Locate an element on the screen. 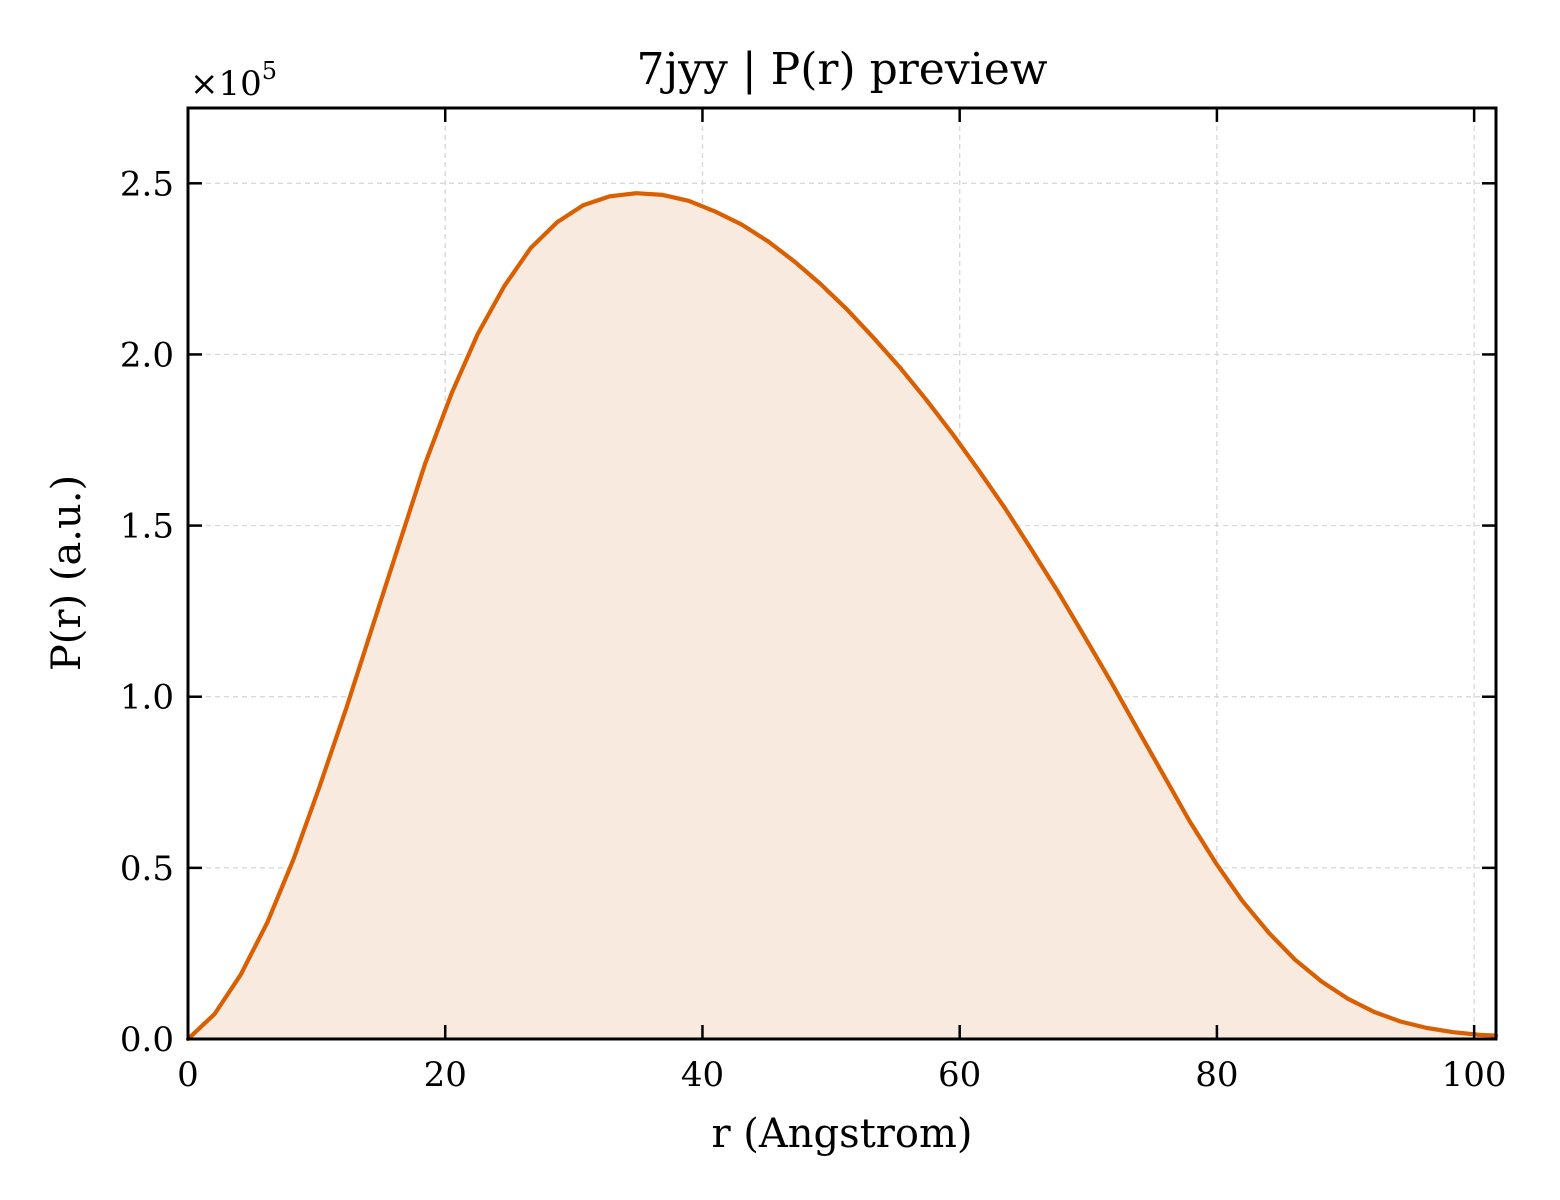 This screenshot has height=1200, width=1560. x-axis-label: r (Angstrom) is located at coordinates (841, 1134).